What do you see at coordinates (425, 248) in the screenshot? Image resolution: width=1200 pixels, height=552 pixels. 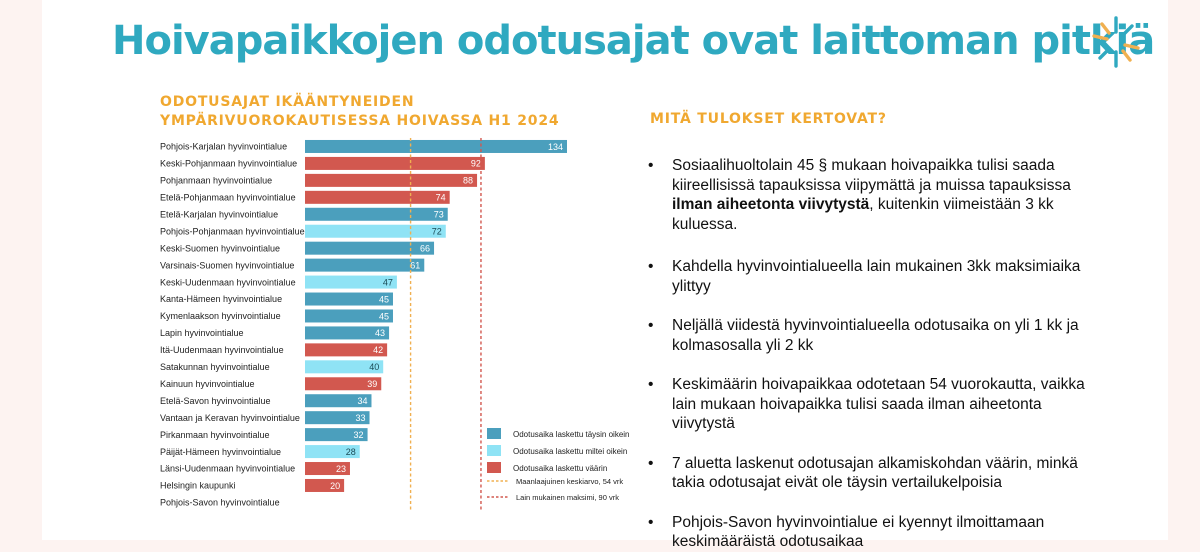 I see `bar-value-label: 66` at bounding box center [425, 248].